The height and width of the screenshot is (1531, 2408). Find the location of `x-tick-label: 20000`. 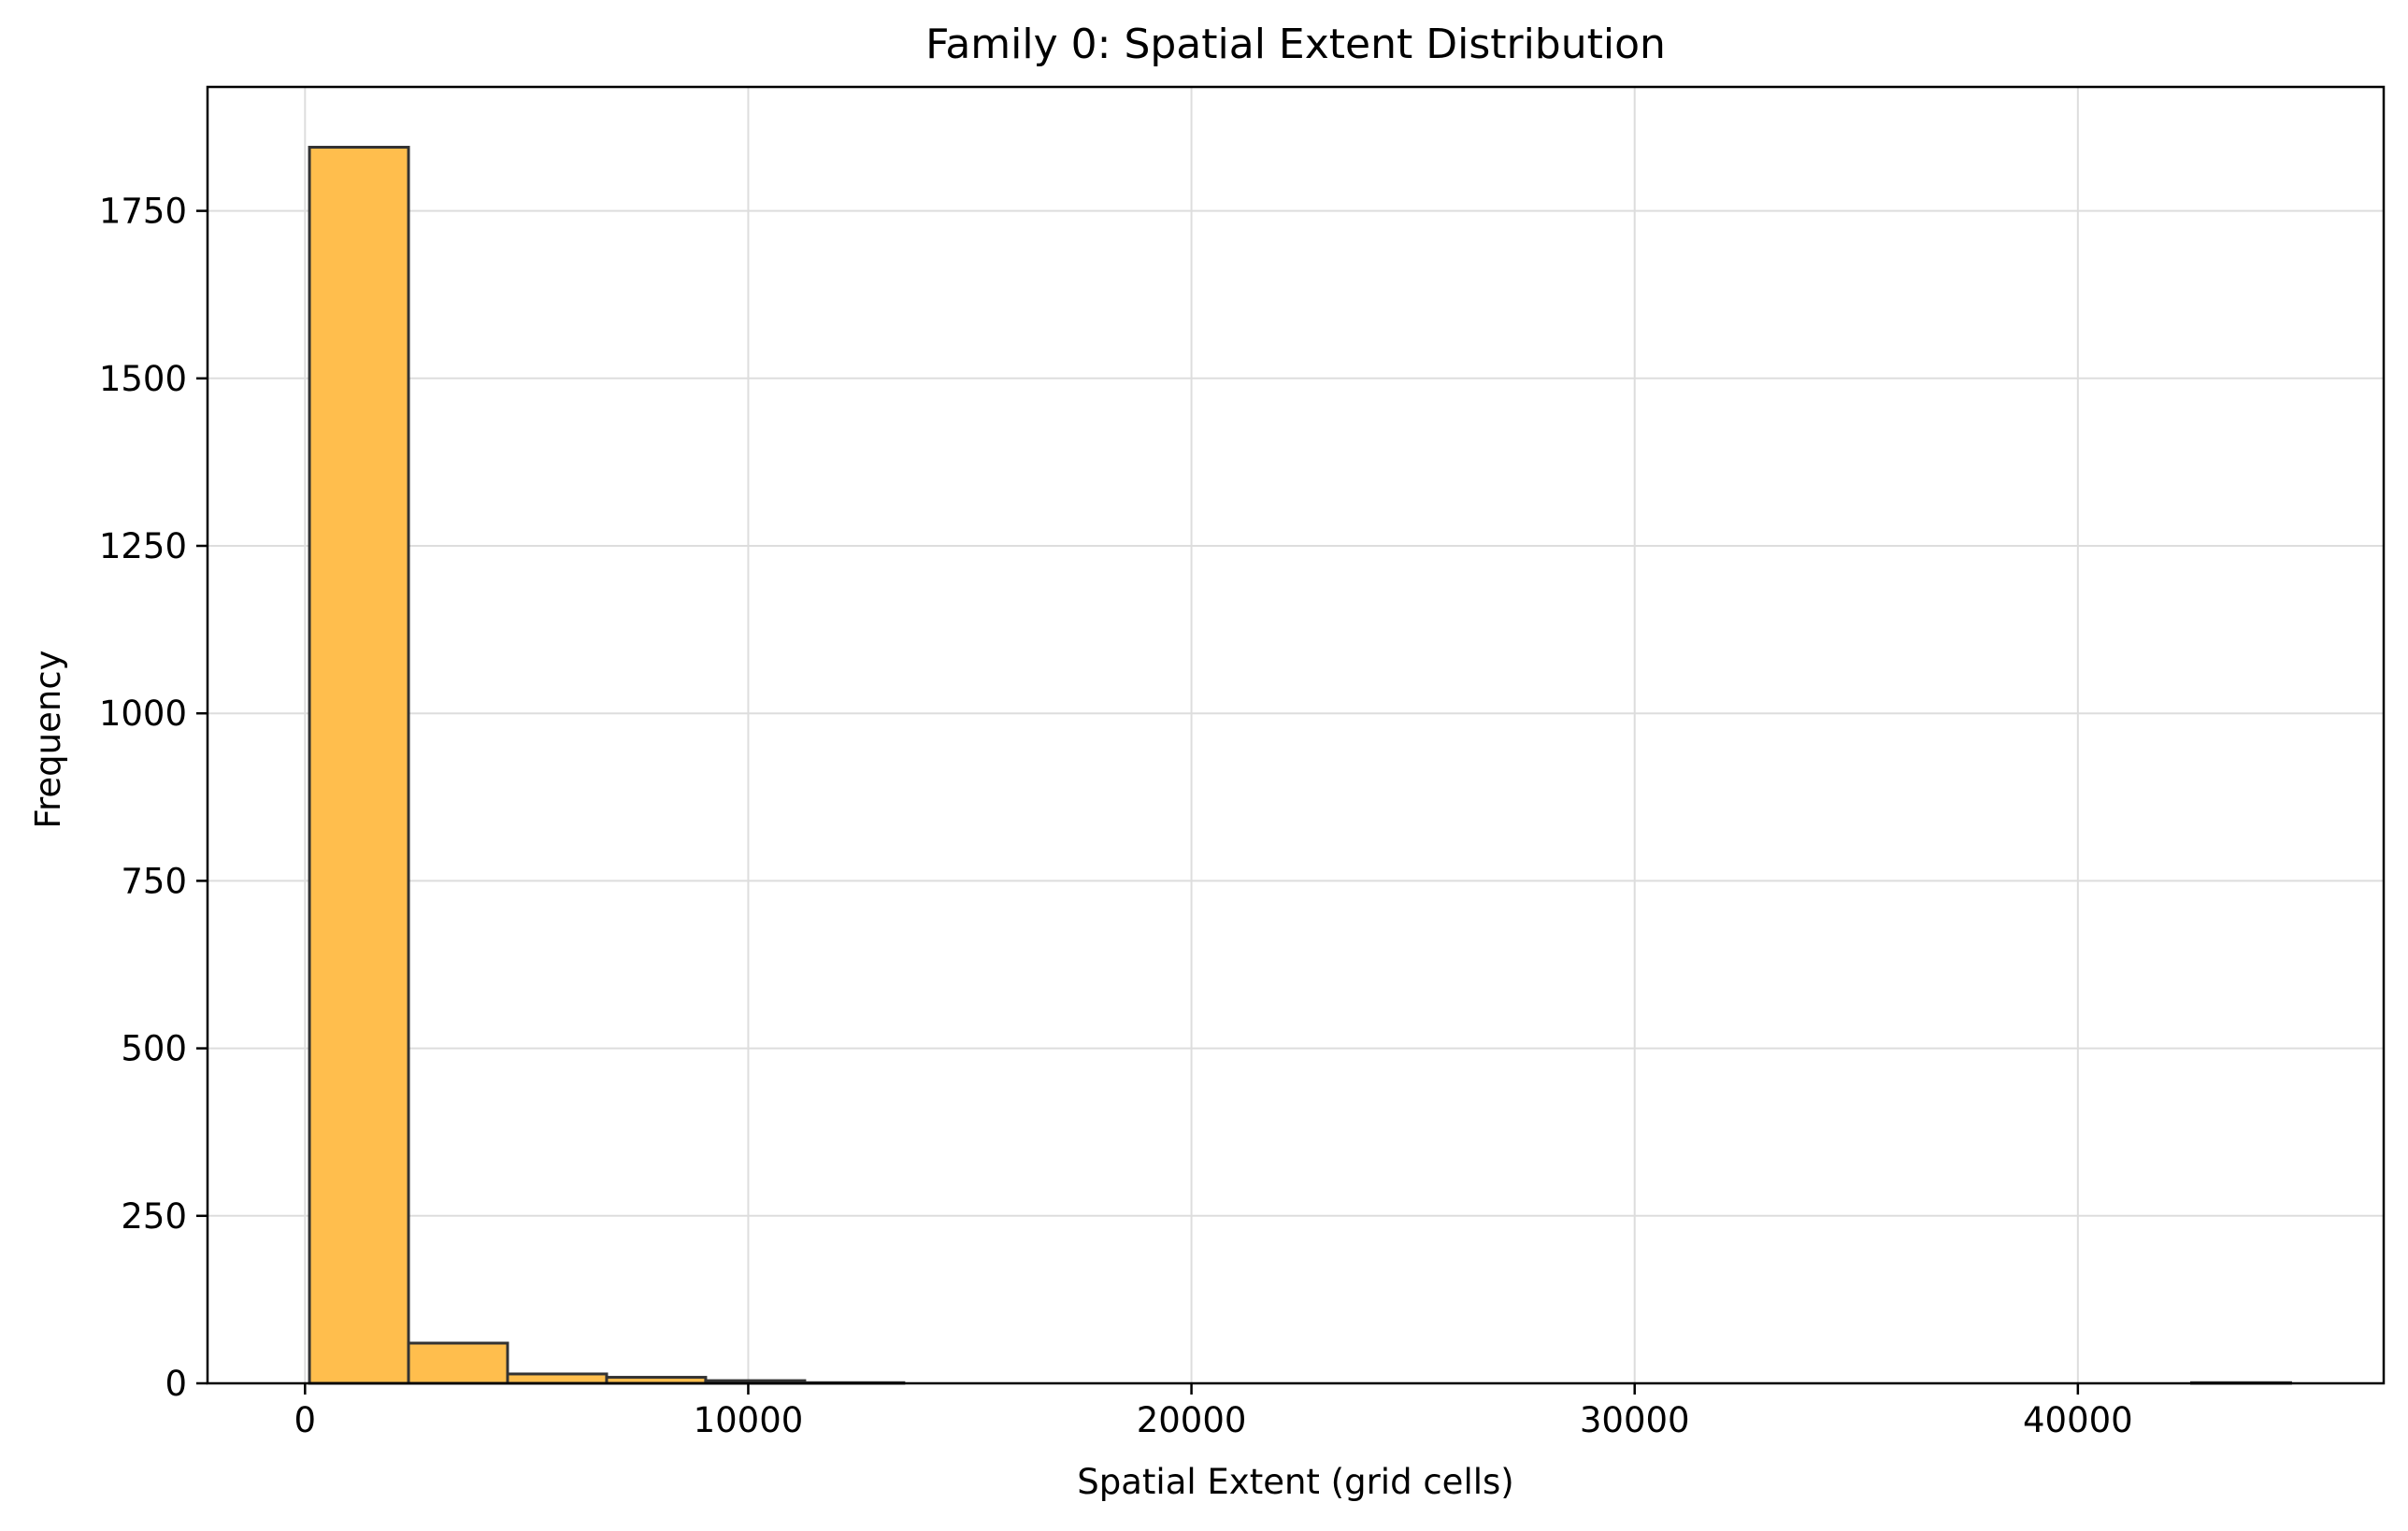

x-tick-label: 20000 is located at coordinates (1192, 1420).